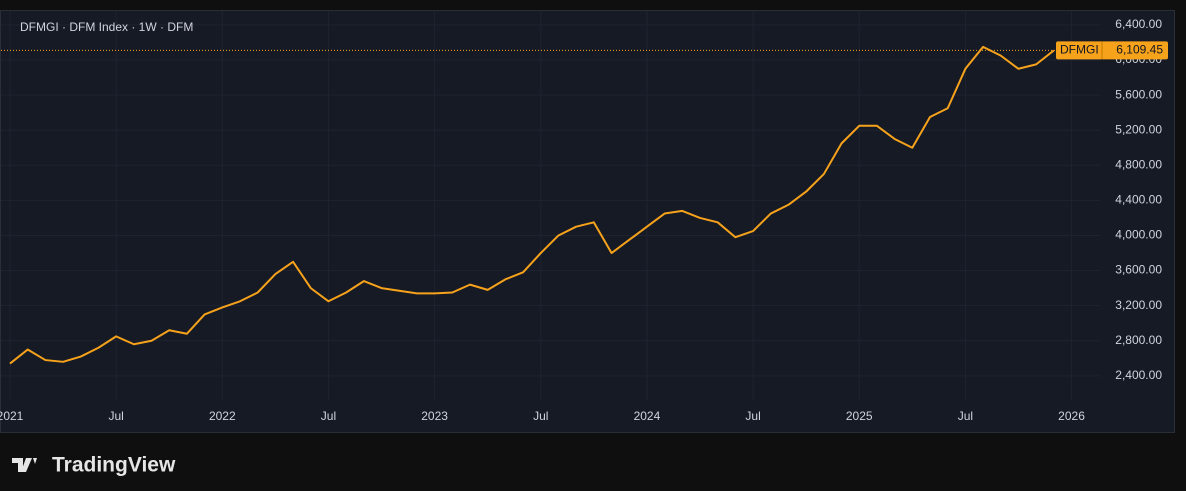  Describe the element at coordinates (859, 416) in the screenshot. I see `x-tick-label: 2025` at that location.